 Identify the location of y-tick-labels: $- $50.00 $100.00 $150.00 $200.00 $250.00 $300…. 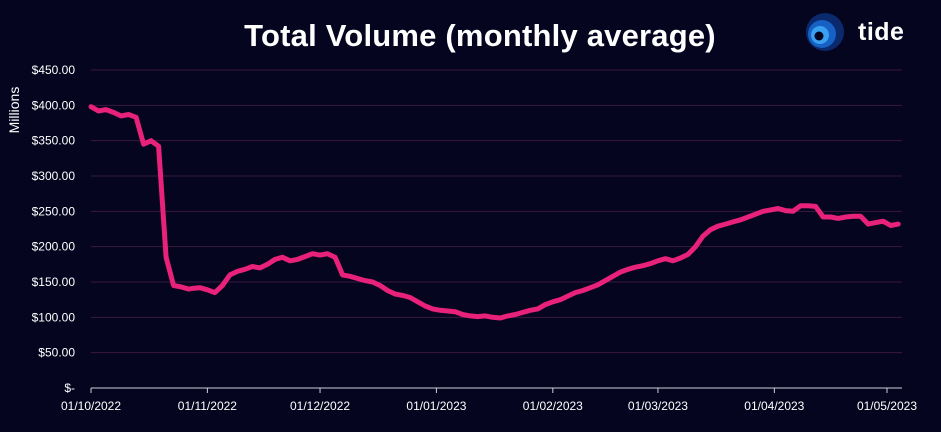
(54, 229).